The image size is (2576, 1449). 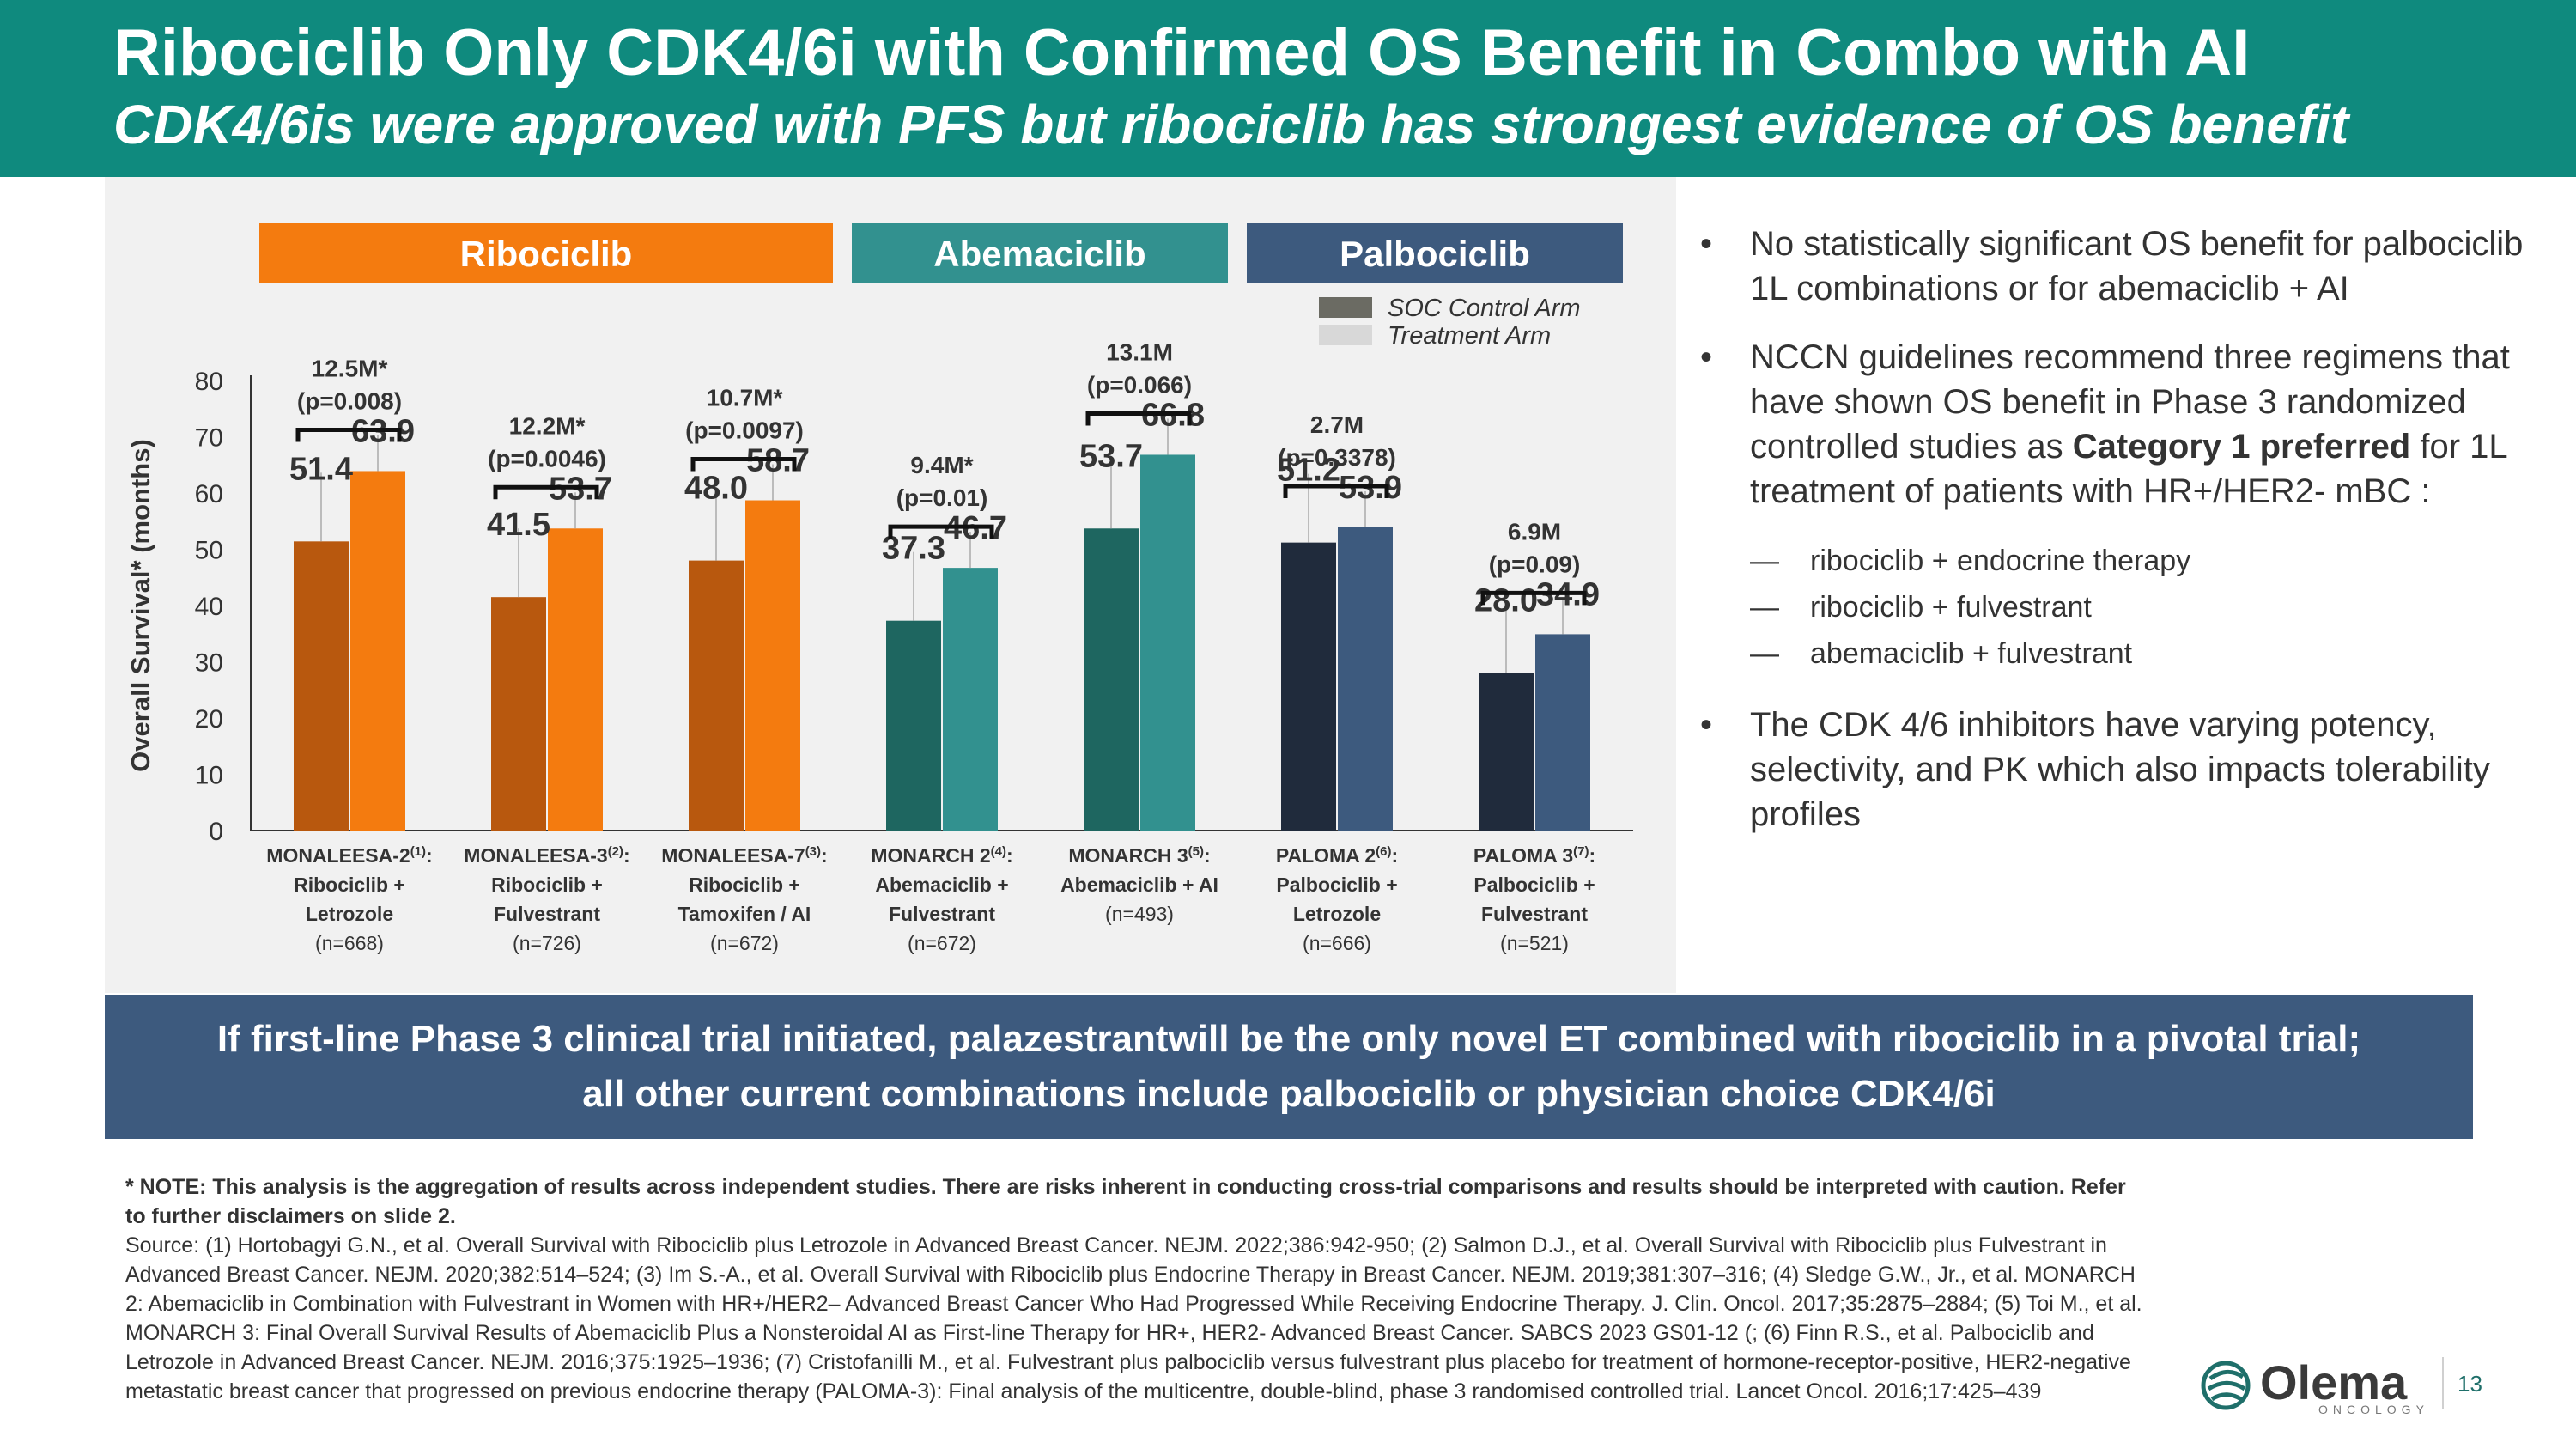 I want to click on value-label-control: 51.2, so click(x=1308, y=471).